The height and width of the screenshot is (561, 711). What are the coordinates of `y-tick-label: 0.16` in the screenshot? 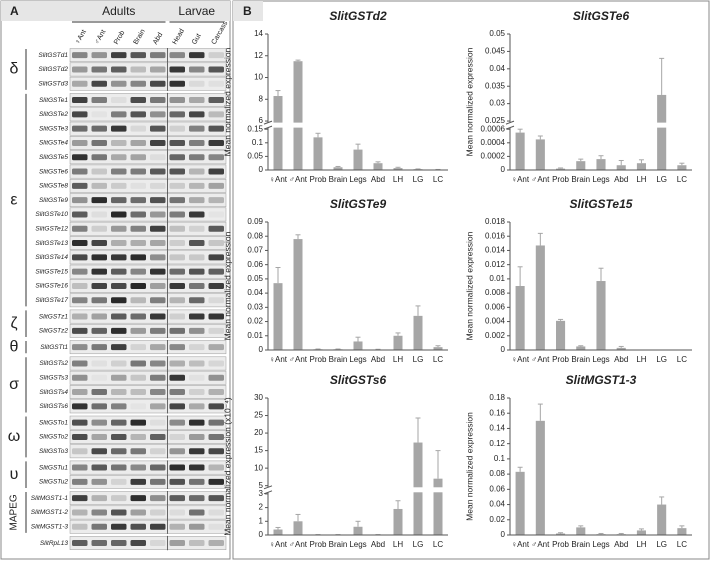 It's located at (497, 412).